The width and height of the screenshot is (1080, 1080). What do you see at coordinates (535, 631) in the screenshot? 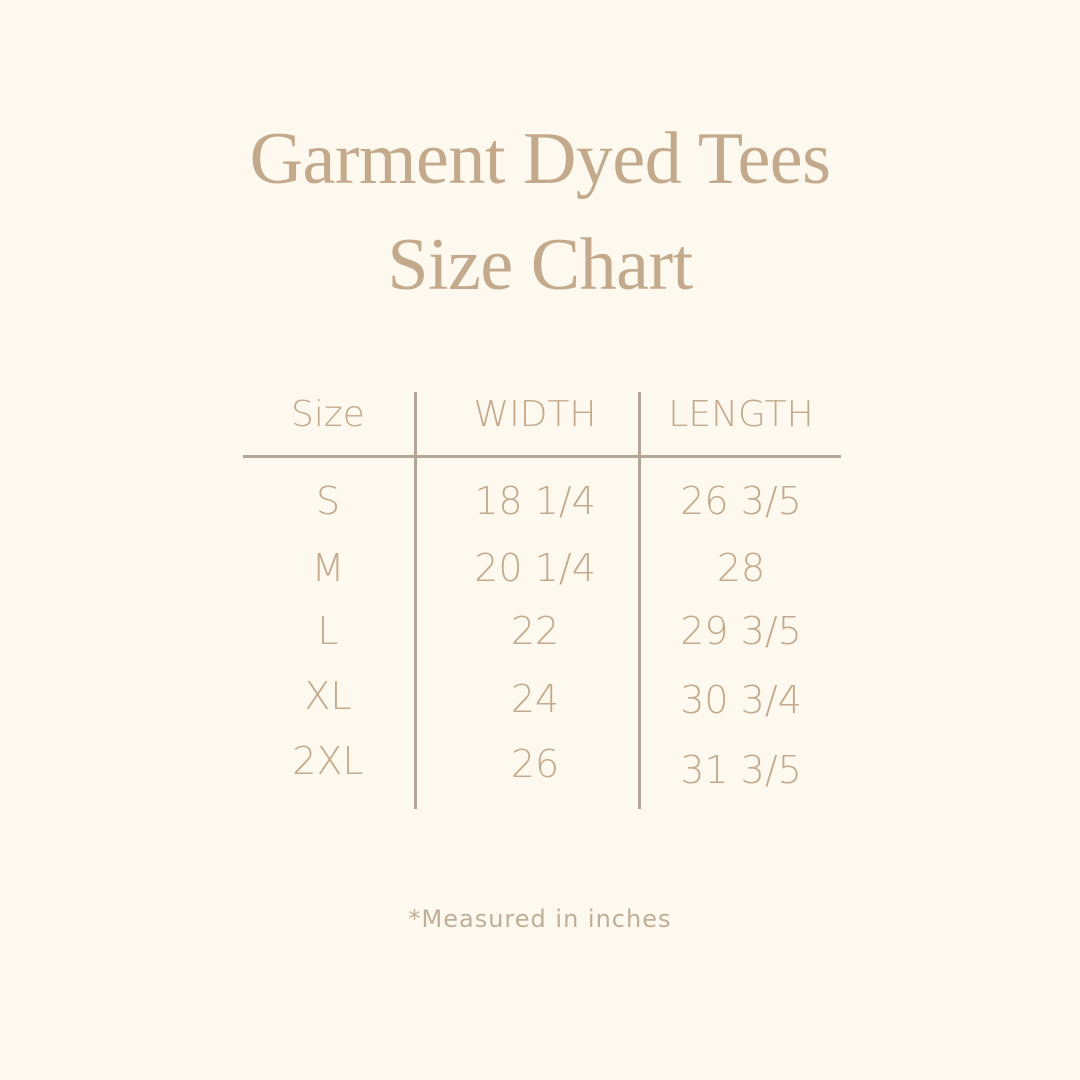
I see `cell-width: 22` at bounding box center [535, 631].